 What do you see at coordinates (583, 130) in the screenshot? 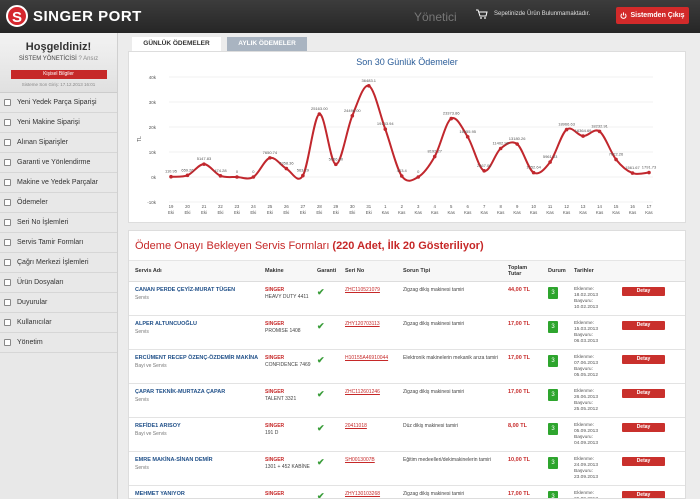
I see `data-label: 16364.69` at bounding box center [583, 130].